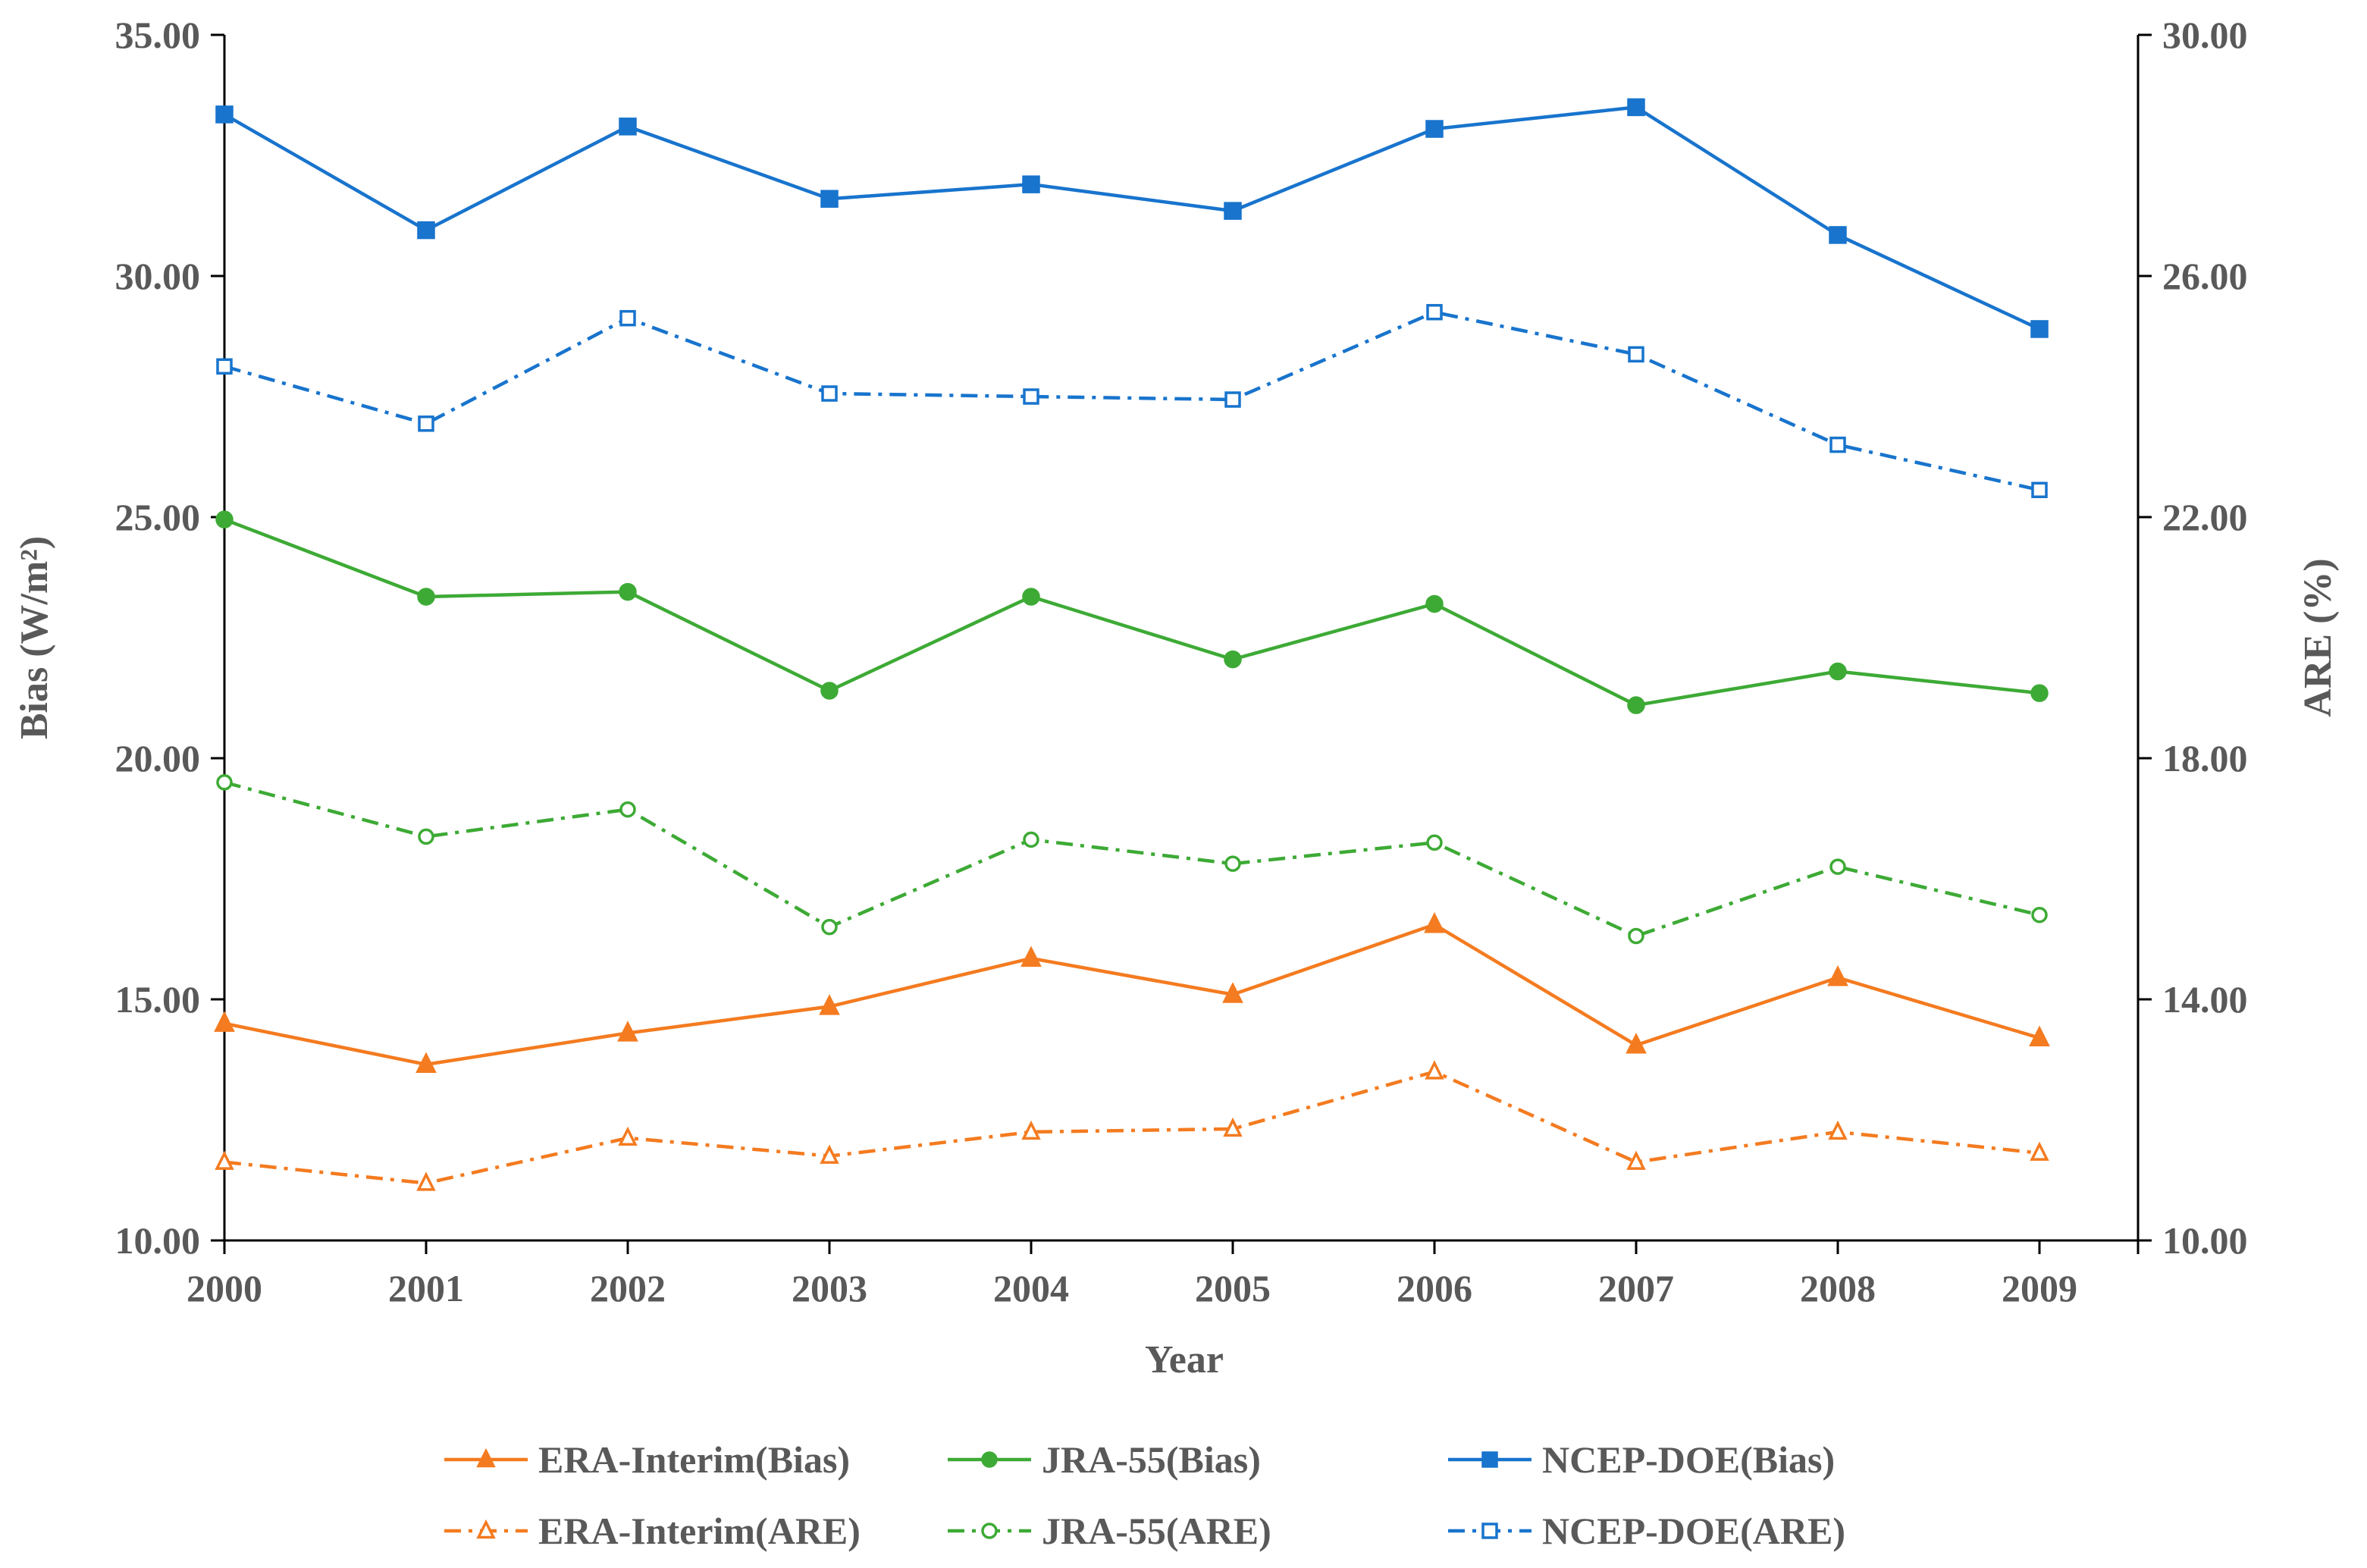 The height and width of the screenshot is (1568, 2367). Describe the element at coordinates (1151, 1460) in the screenshot. I see `legend-label: JRA-55(Bias)` at that location.